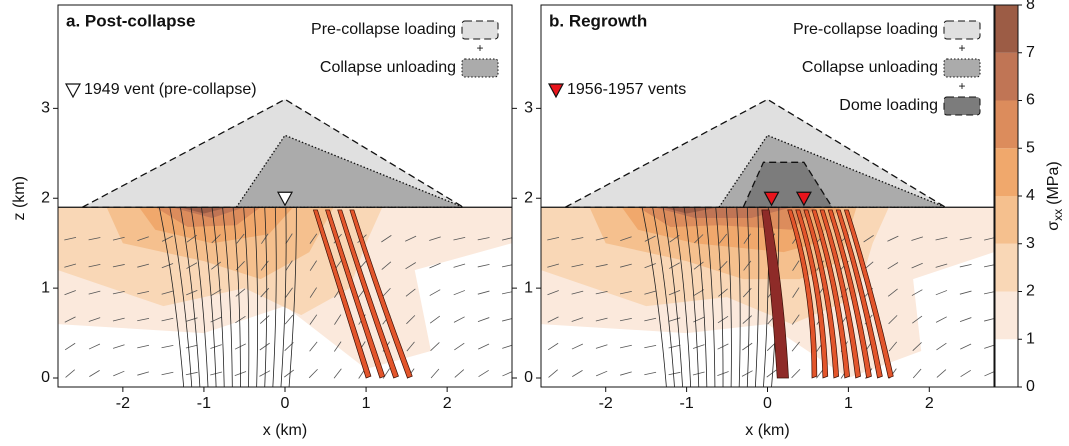 The image size is (1069, 446). Describe the element at coordinates (45, 377) in the screenshot. I see `y-tick-label: 0` at that location.